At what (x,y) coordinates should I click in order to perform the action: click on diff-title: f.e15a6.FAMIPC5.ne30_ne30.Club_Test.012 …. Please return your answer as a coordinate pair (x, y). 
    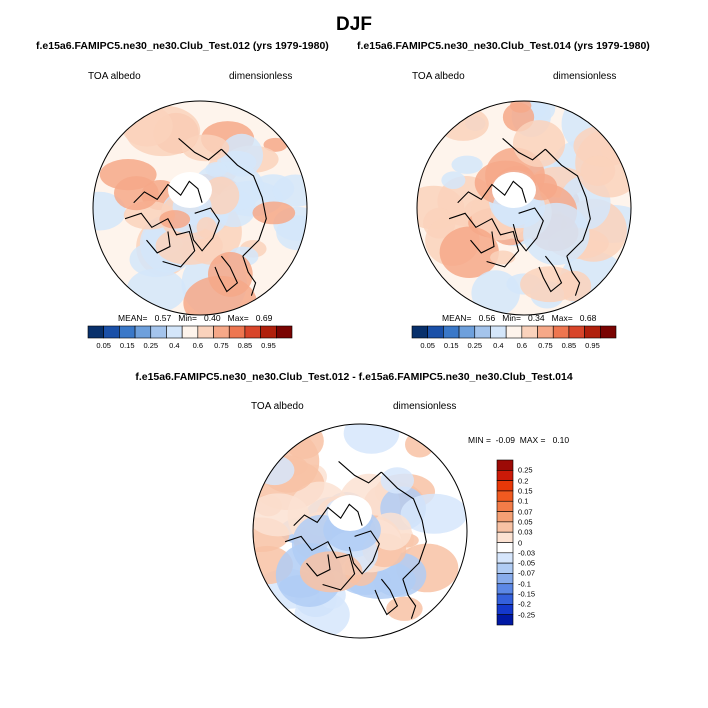
    Looking at the image, I should click on (354, 377).